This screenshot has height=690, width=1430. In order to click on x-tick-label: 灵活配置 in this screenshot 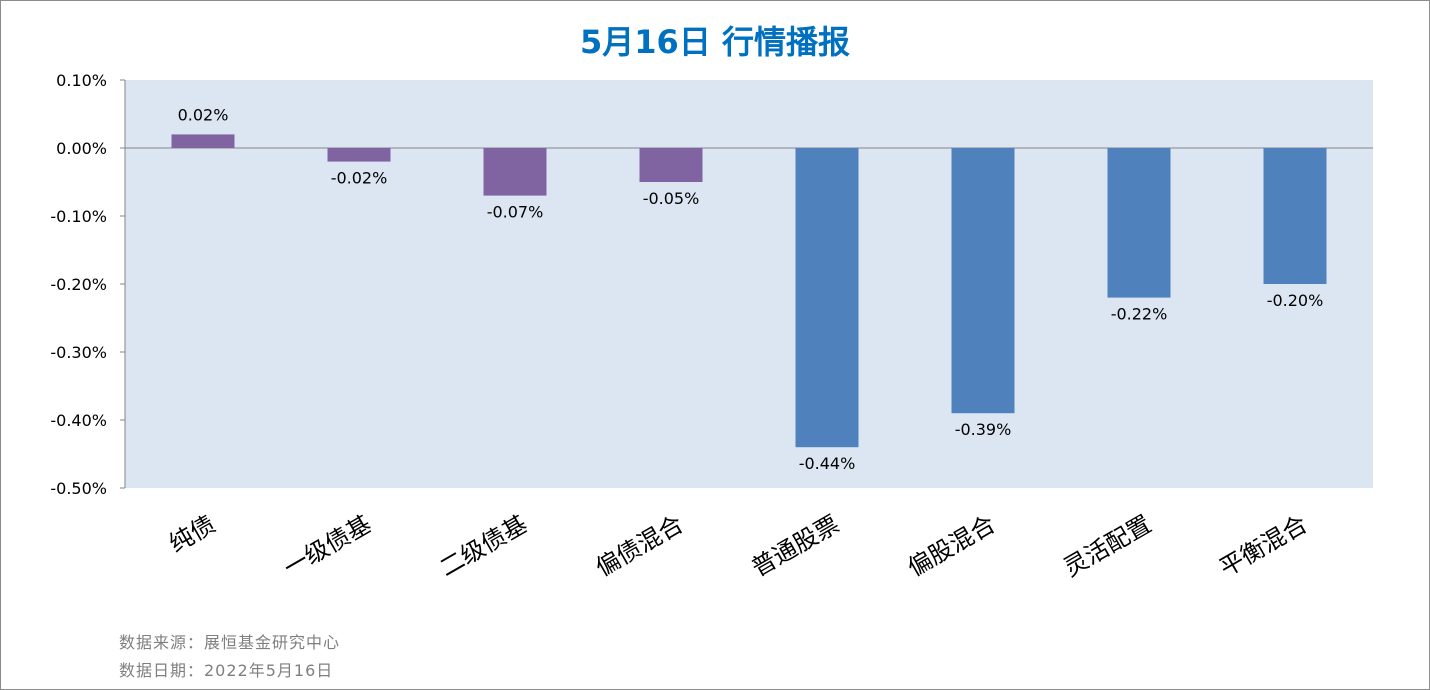, I will do `click(1107, 546)`.